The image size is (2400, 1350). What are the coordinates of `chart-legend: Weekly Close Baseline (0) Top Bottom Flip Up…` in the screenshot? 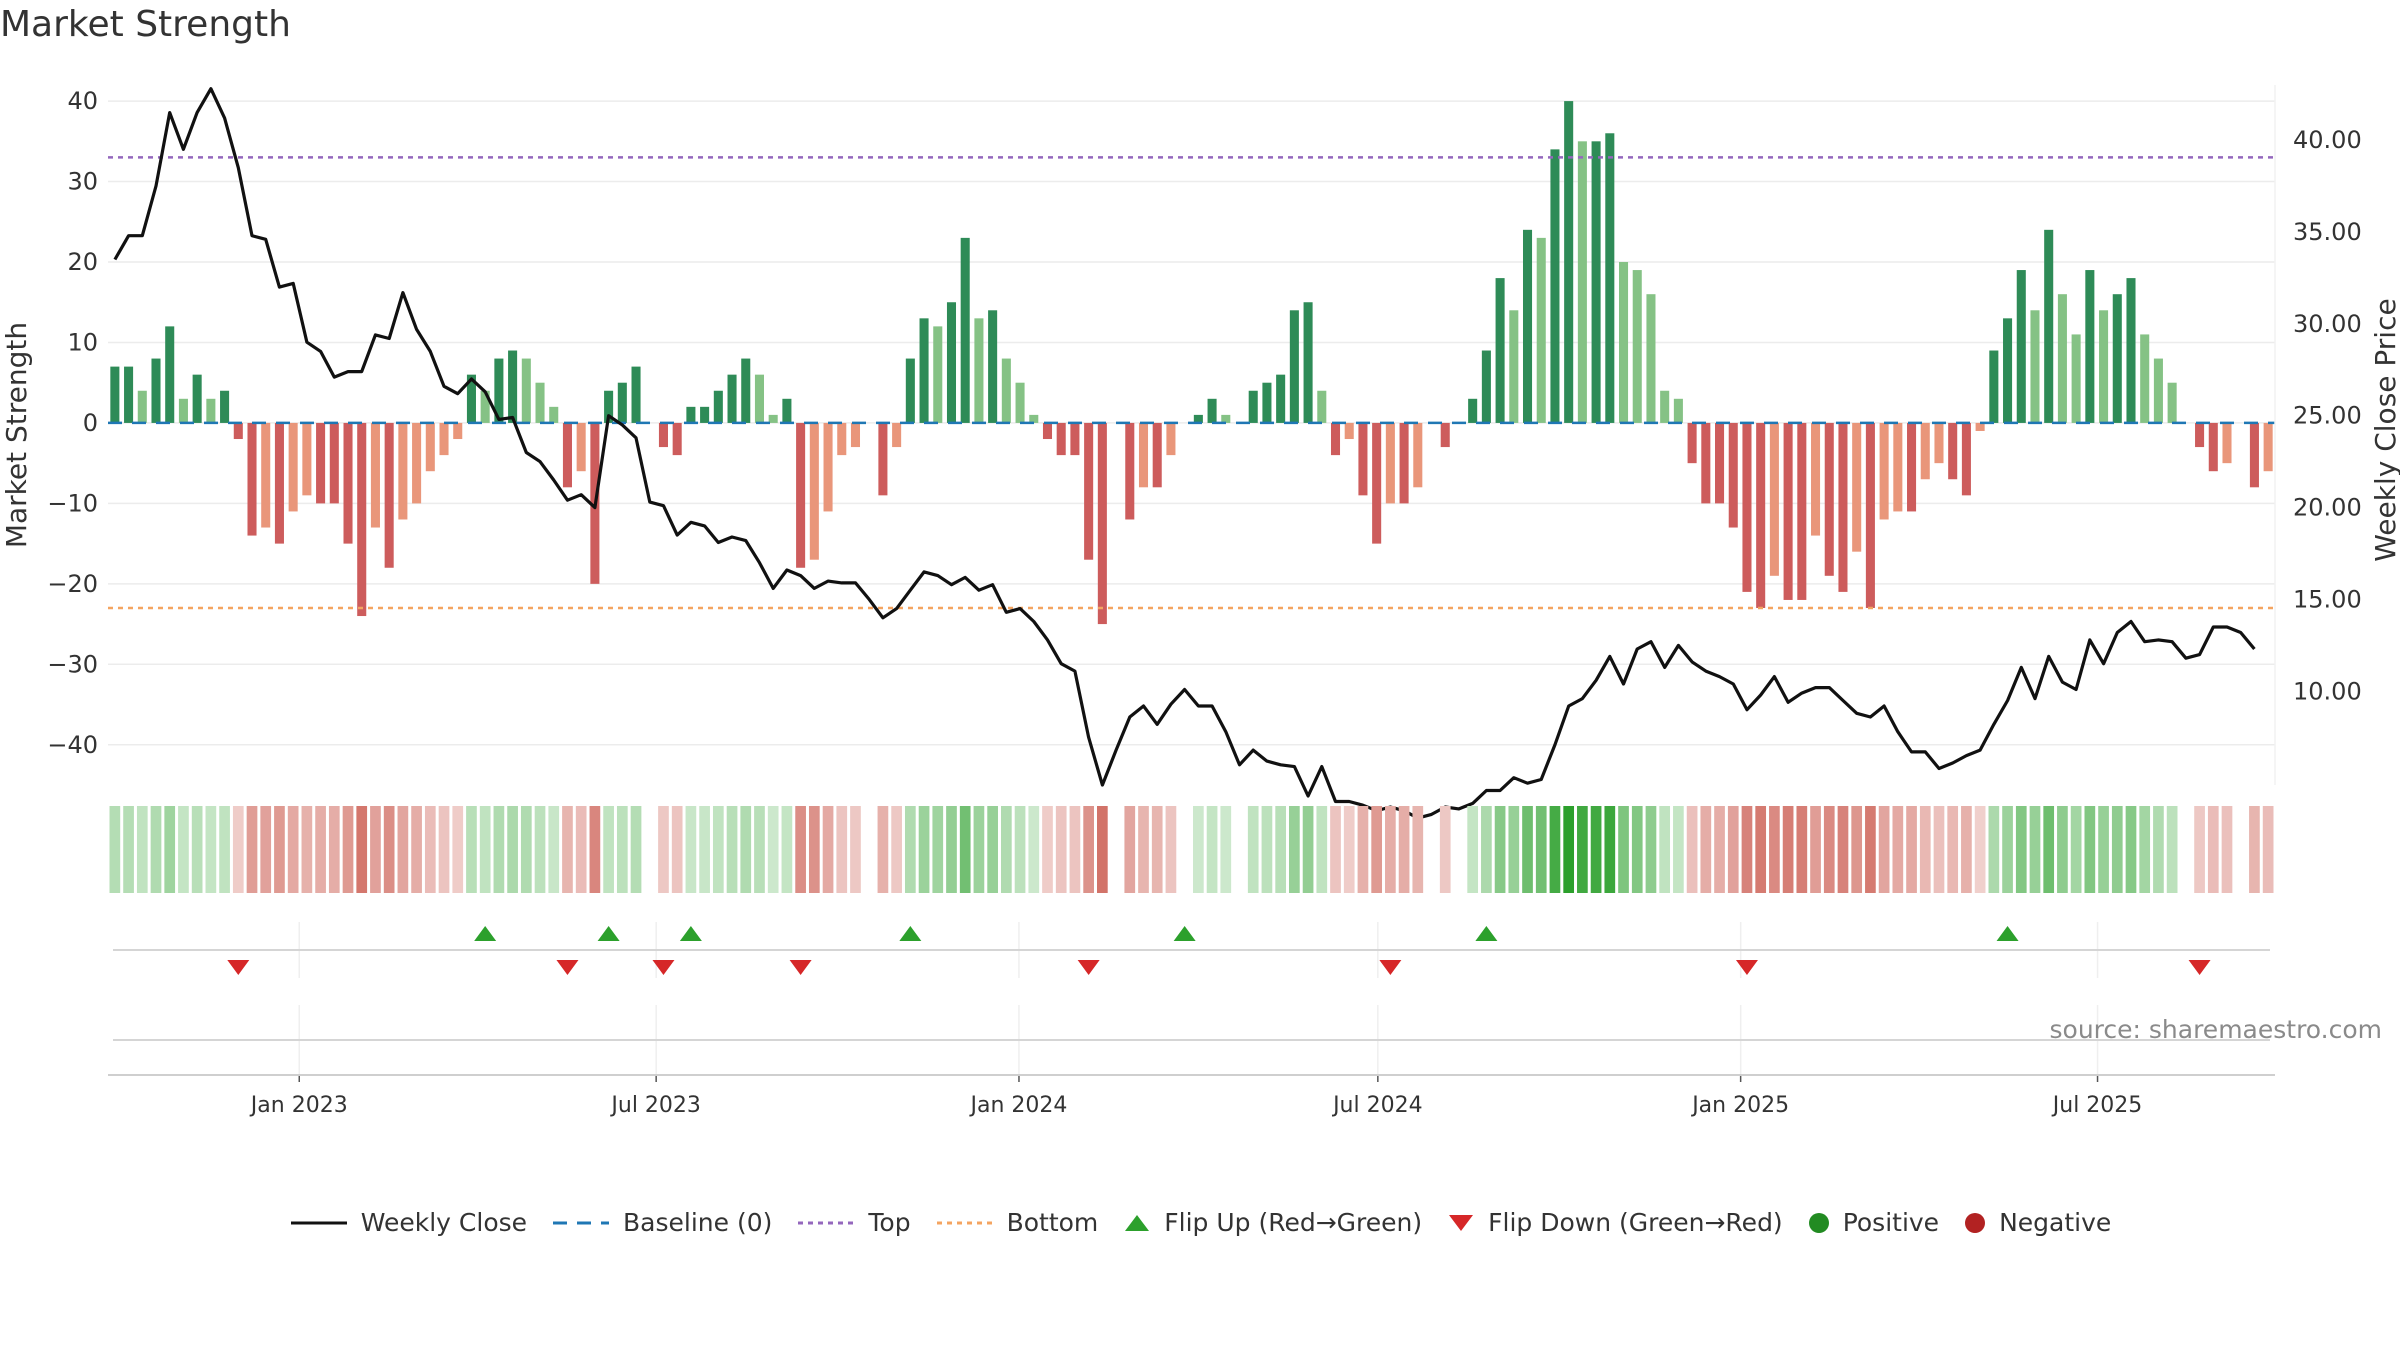 It's located at (1200, 1222).